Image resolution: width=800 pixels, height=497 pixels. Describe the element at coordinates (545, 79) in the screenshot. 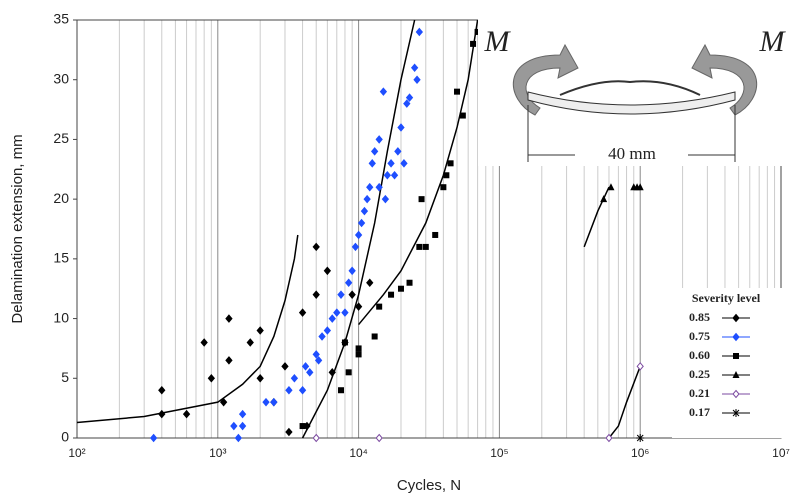

I see `moment-arrow` at that location.